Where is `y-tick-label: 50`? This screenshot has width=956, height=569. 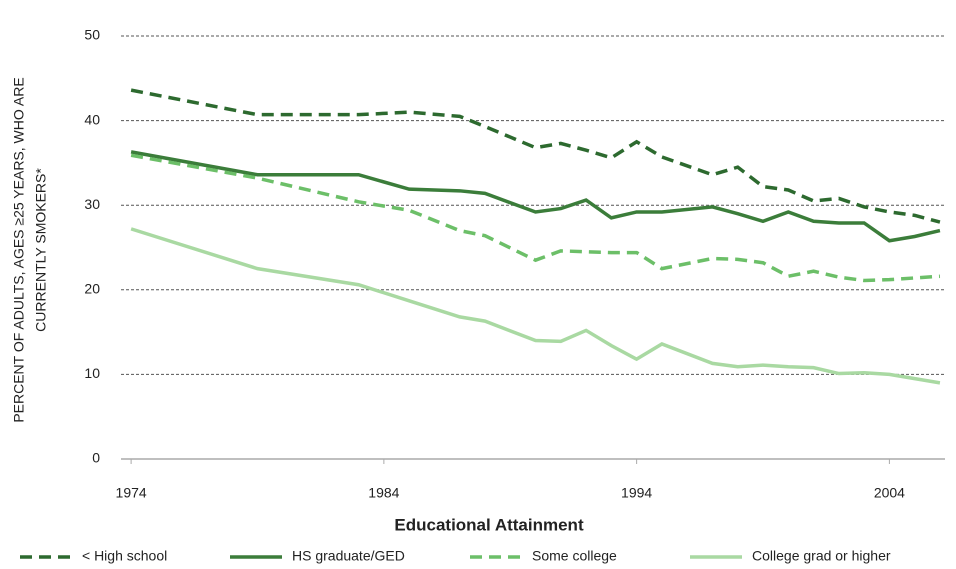
y-tick-label: 50 is located at coordinates (92, 35).